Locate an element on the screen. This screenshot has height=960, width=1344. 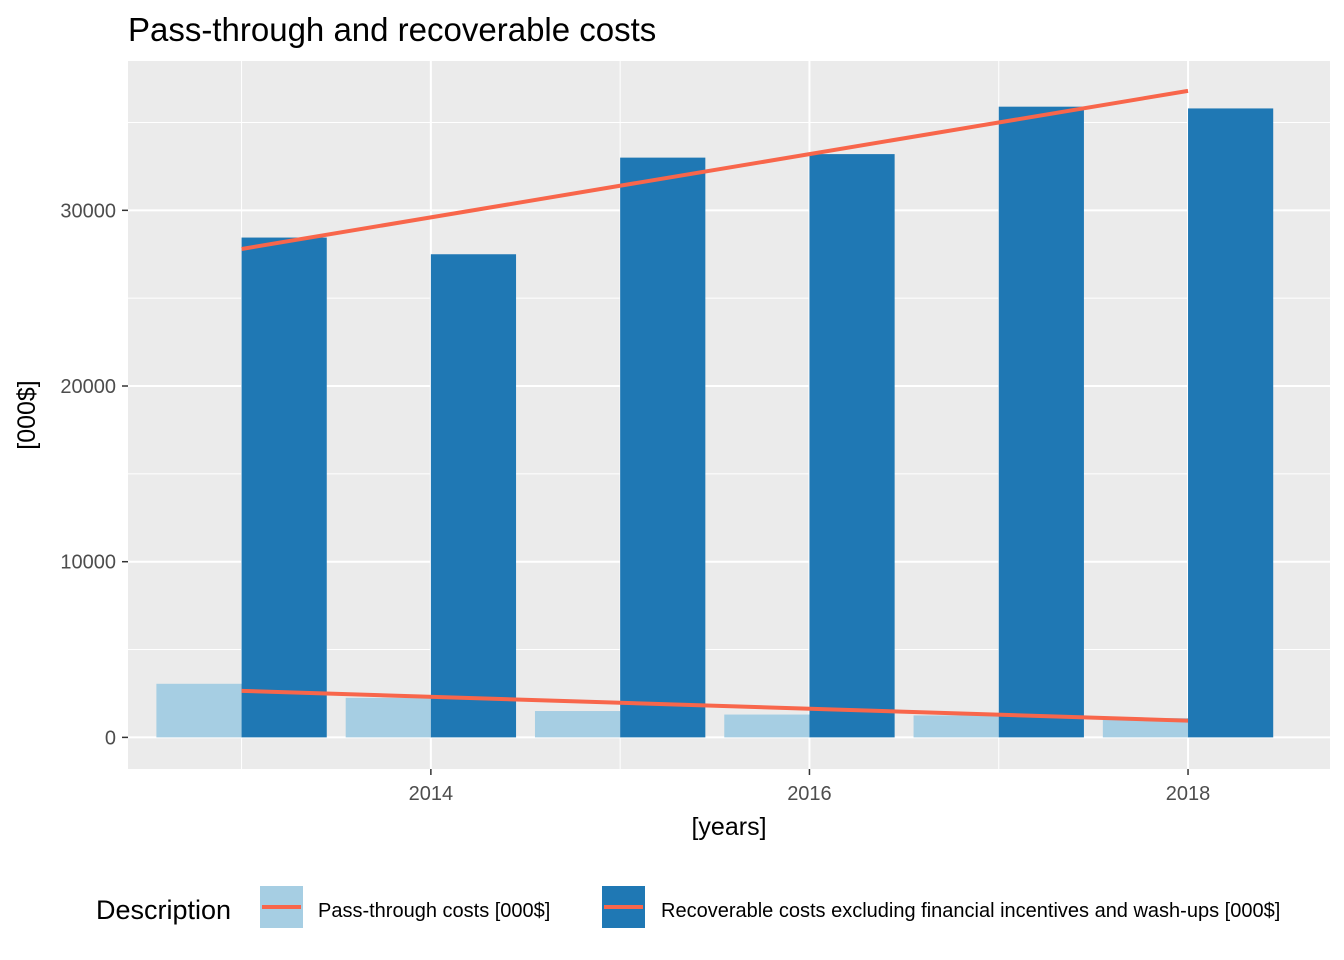
bar-recoverable-2018 is located at coordinates (1231, 423).